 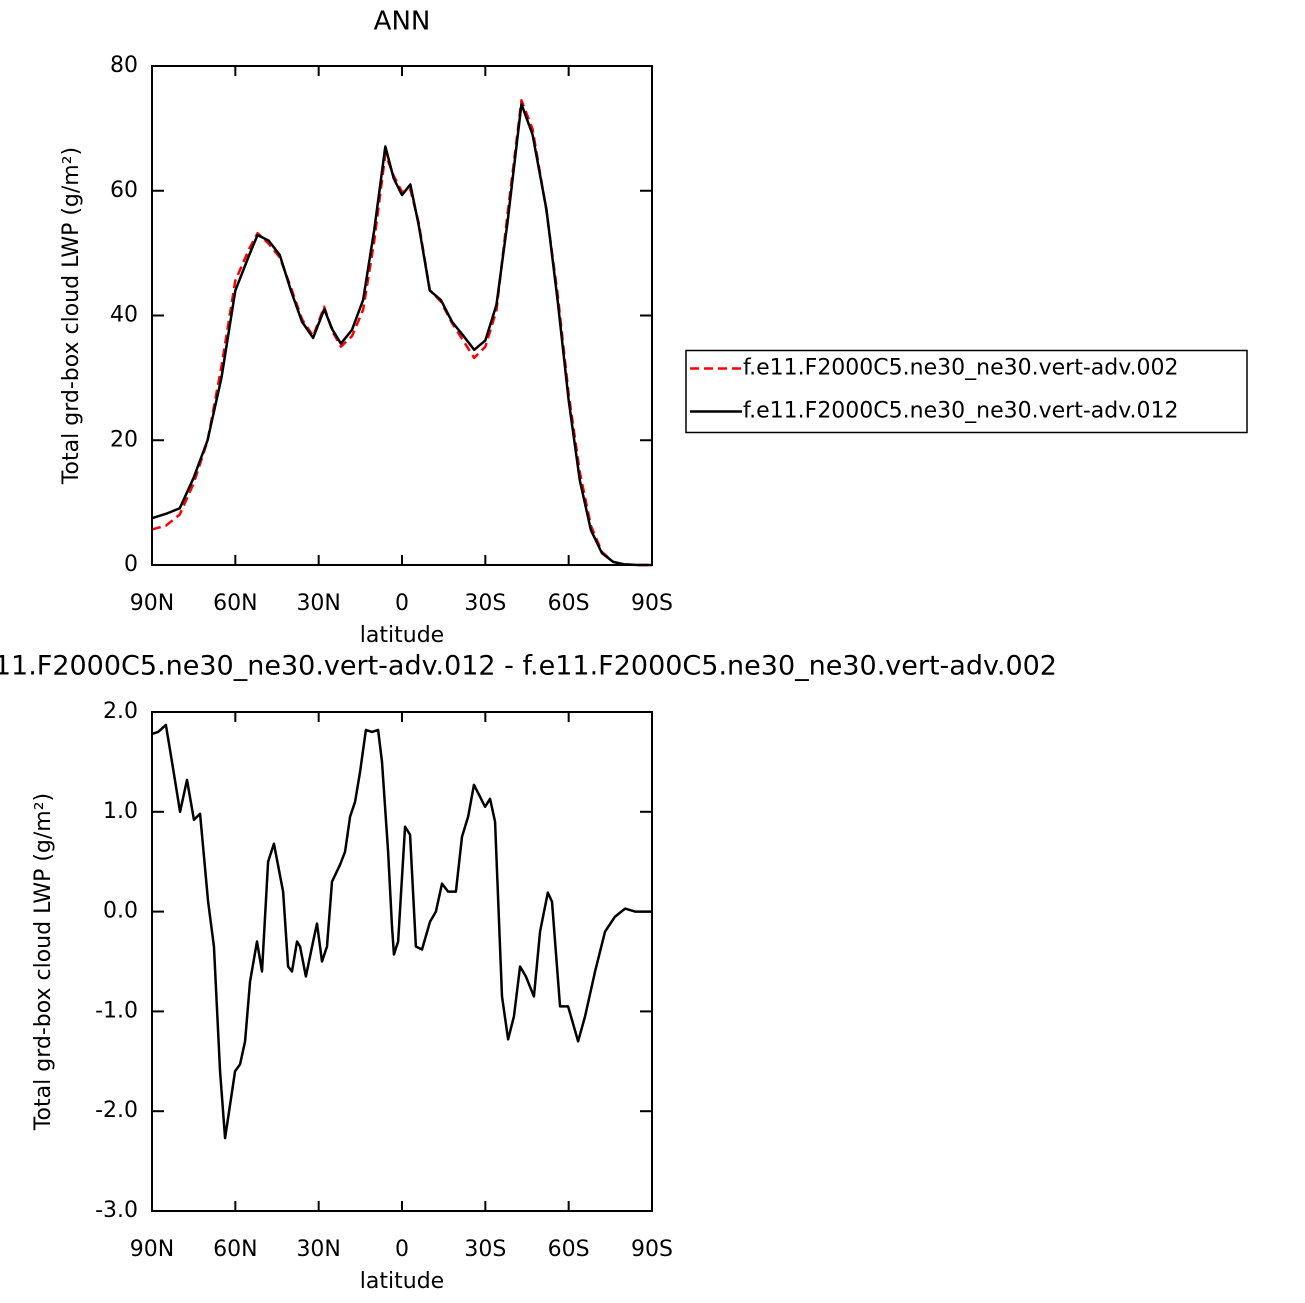 I want to click on legend-box, so click(x=966, y=391).